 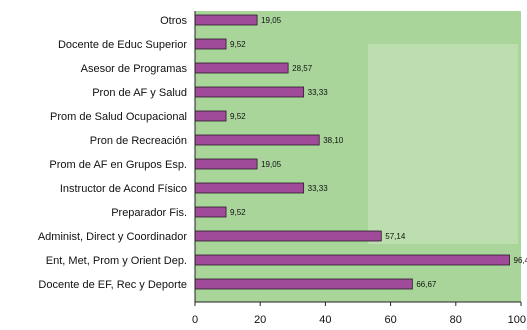 I want to click on category-label: Pron de Recreación, so click(x=138, y=141).